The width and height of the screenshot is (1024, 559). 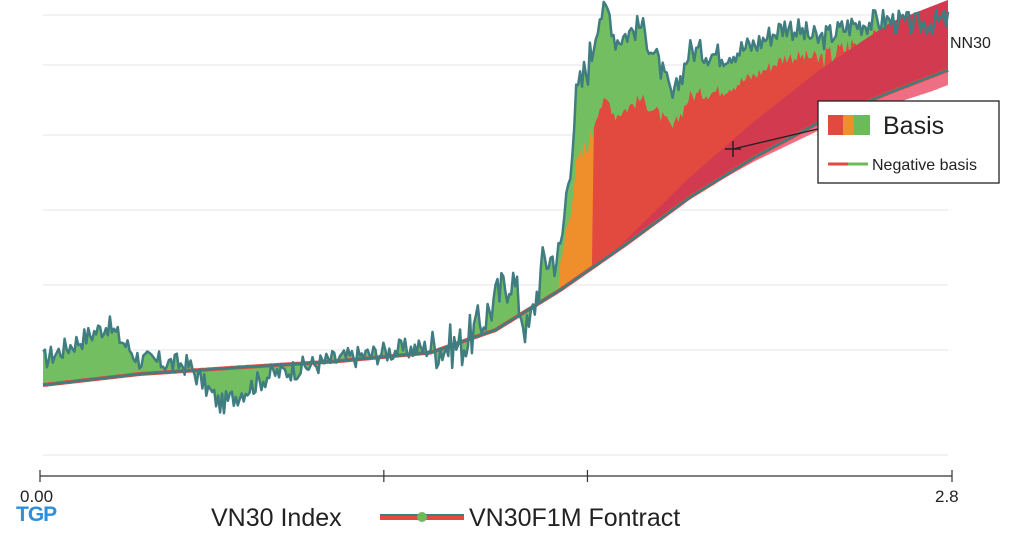 I want to click on legend-negative-basis-label: Negative basis, so click(x=924, y=165).